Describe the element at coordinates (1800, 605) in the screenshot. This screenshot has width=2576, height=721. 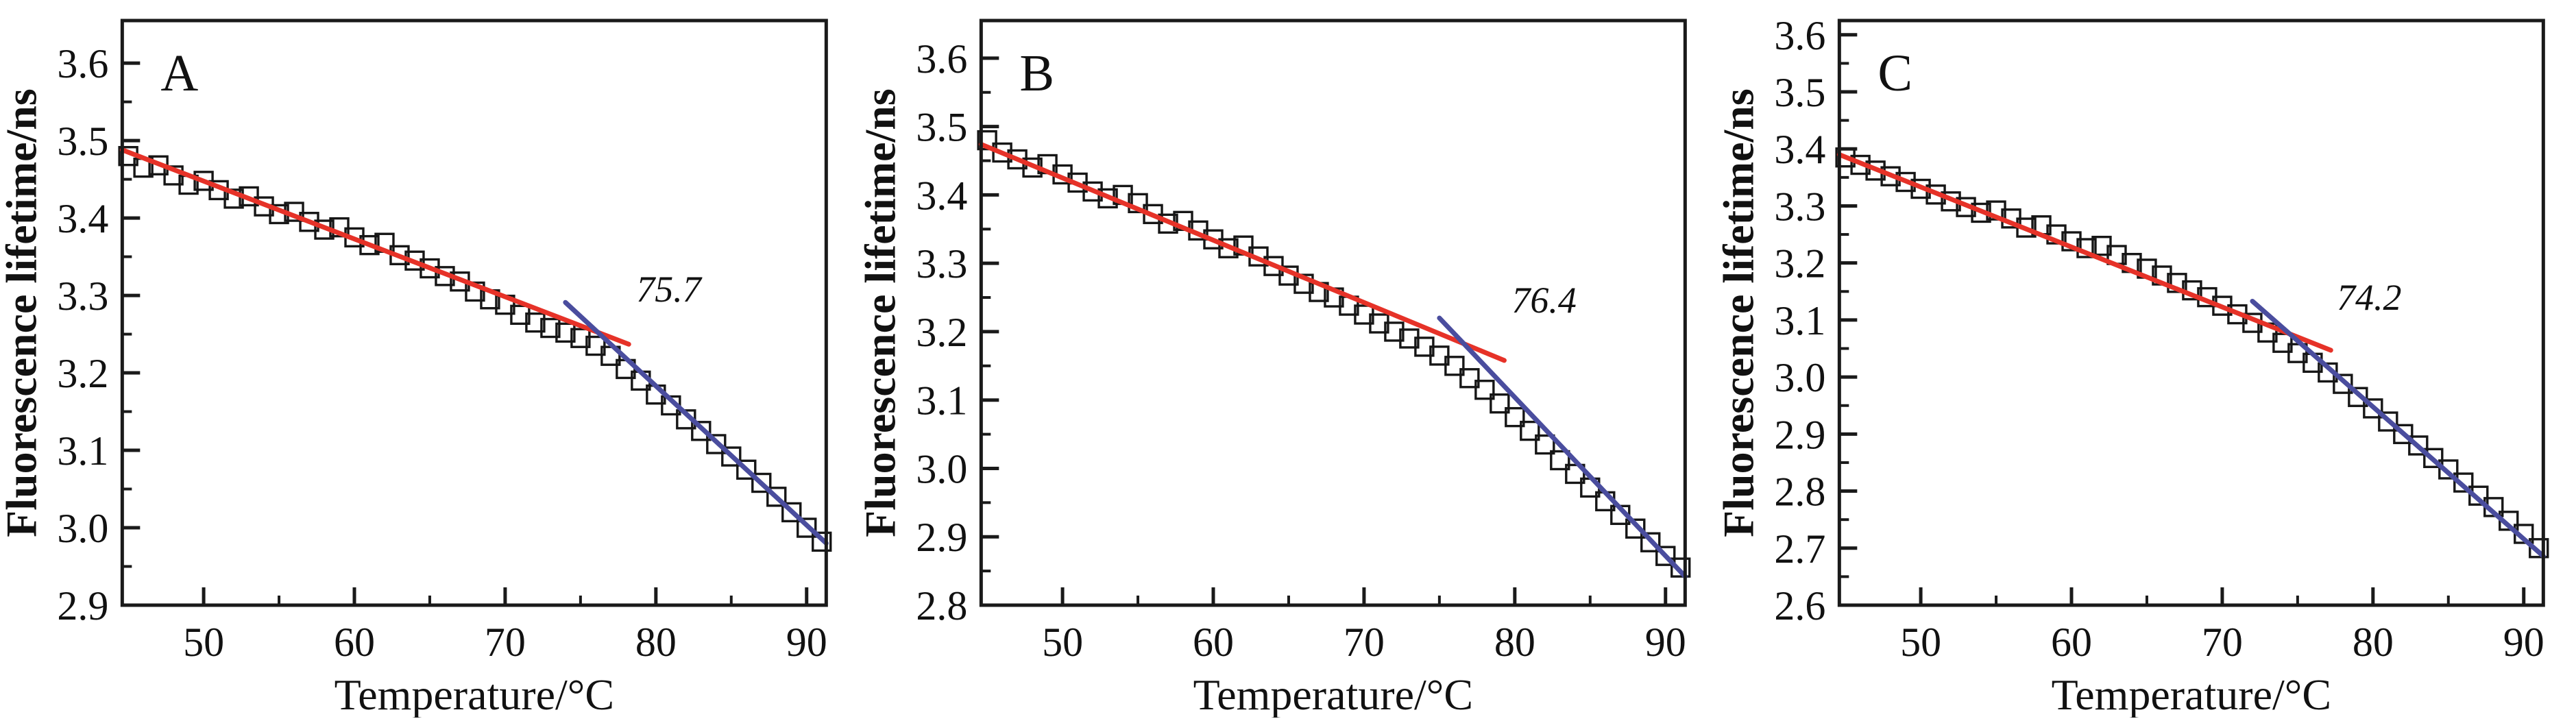
I see `y-tick-label: 2.6` at that location.